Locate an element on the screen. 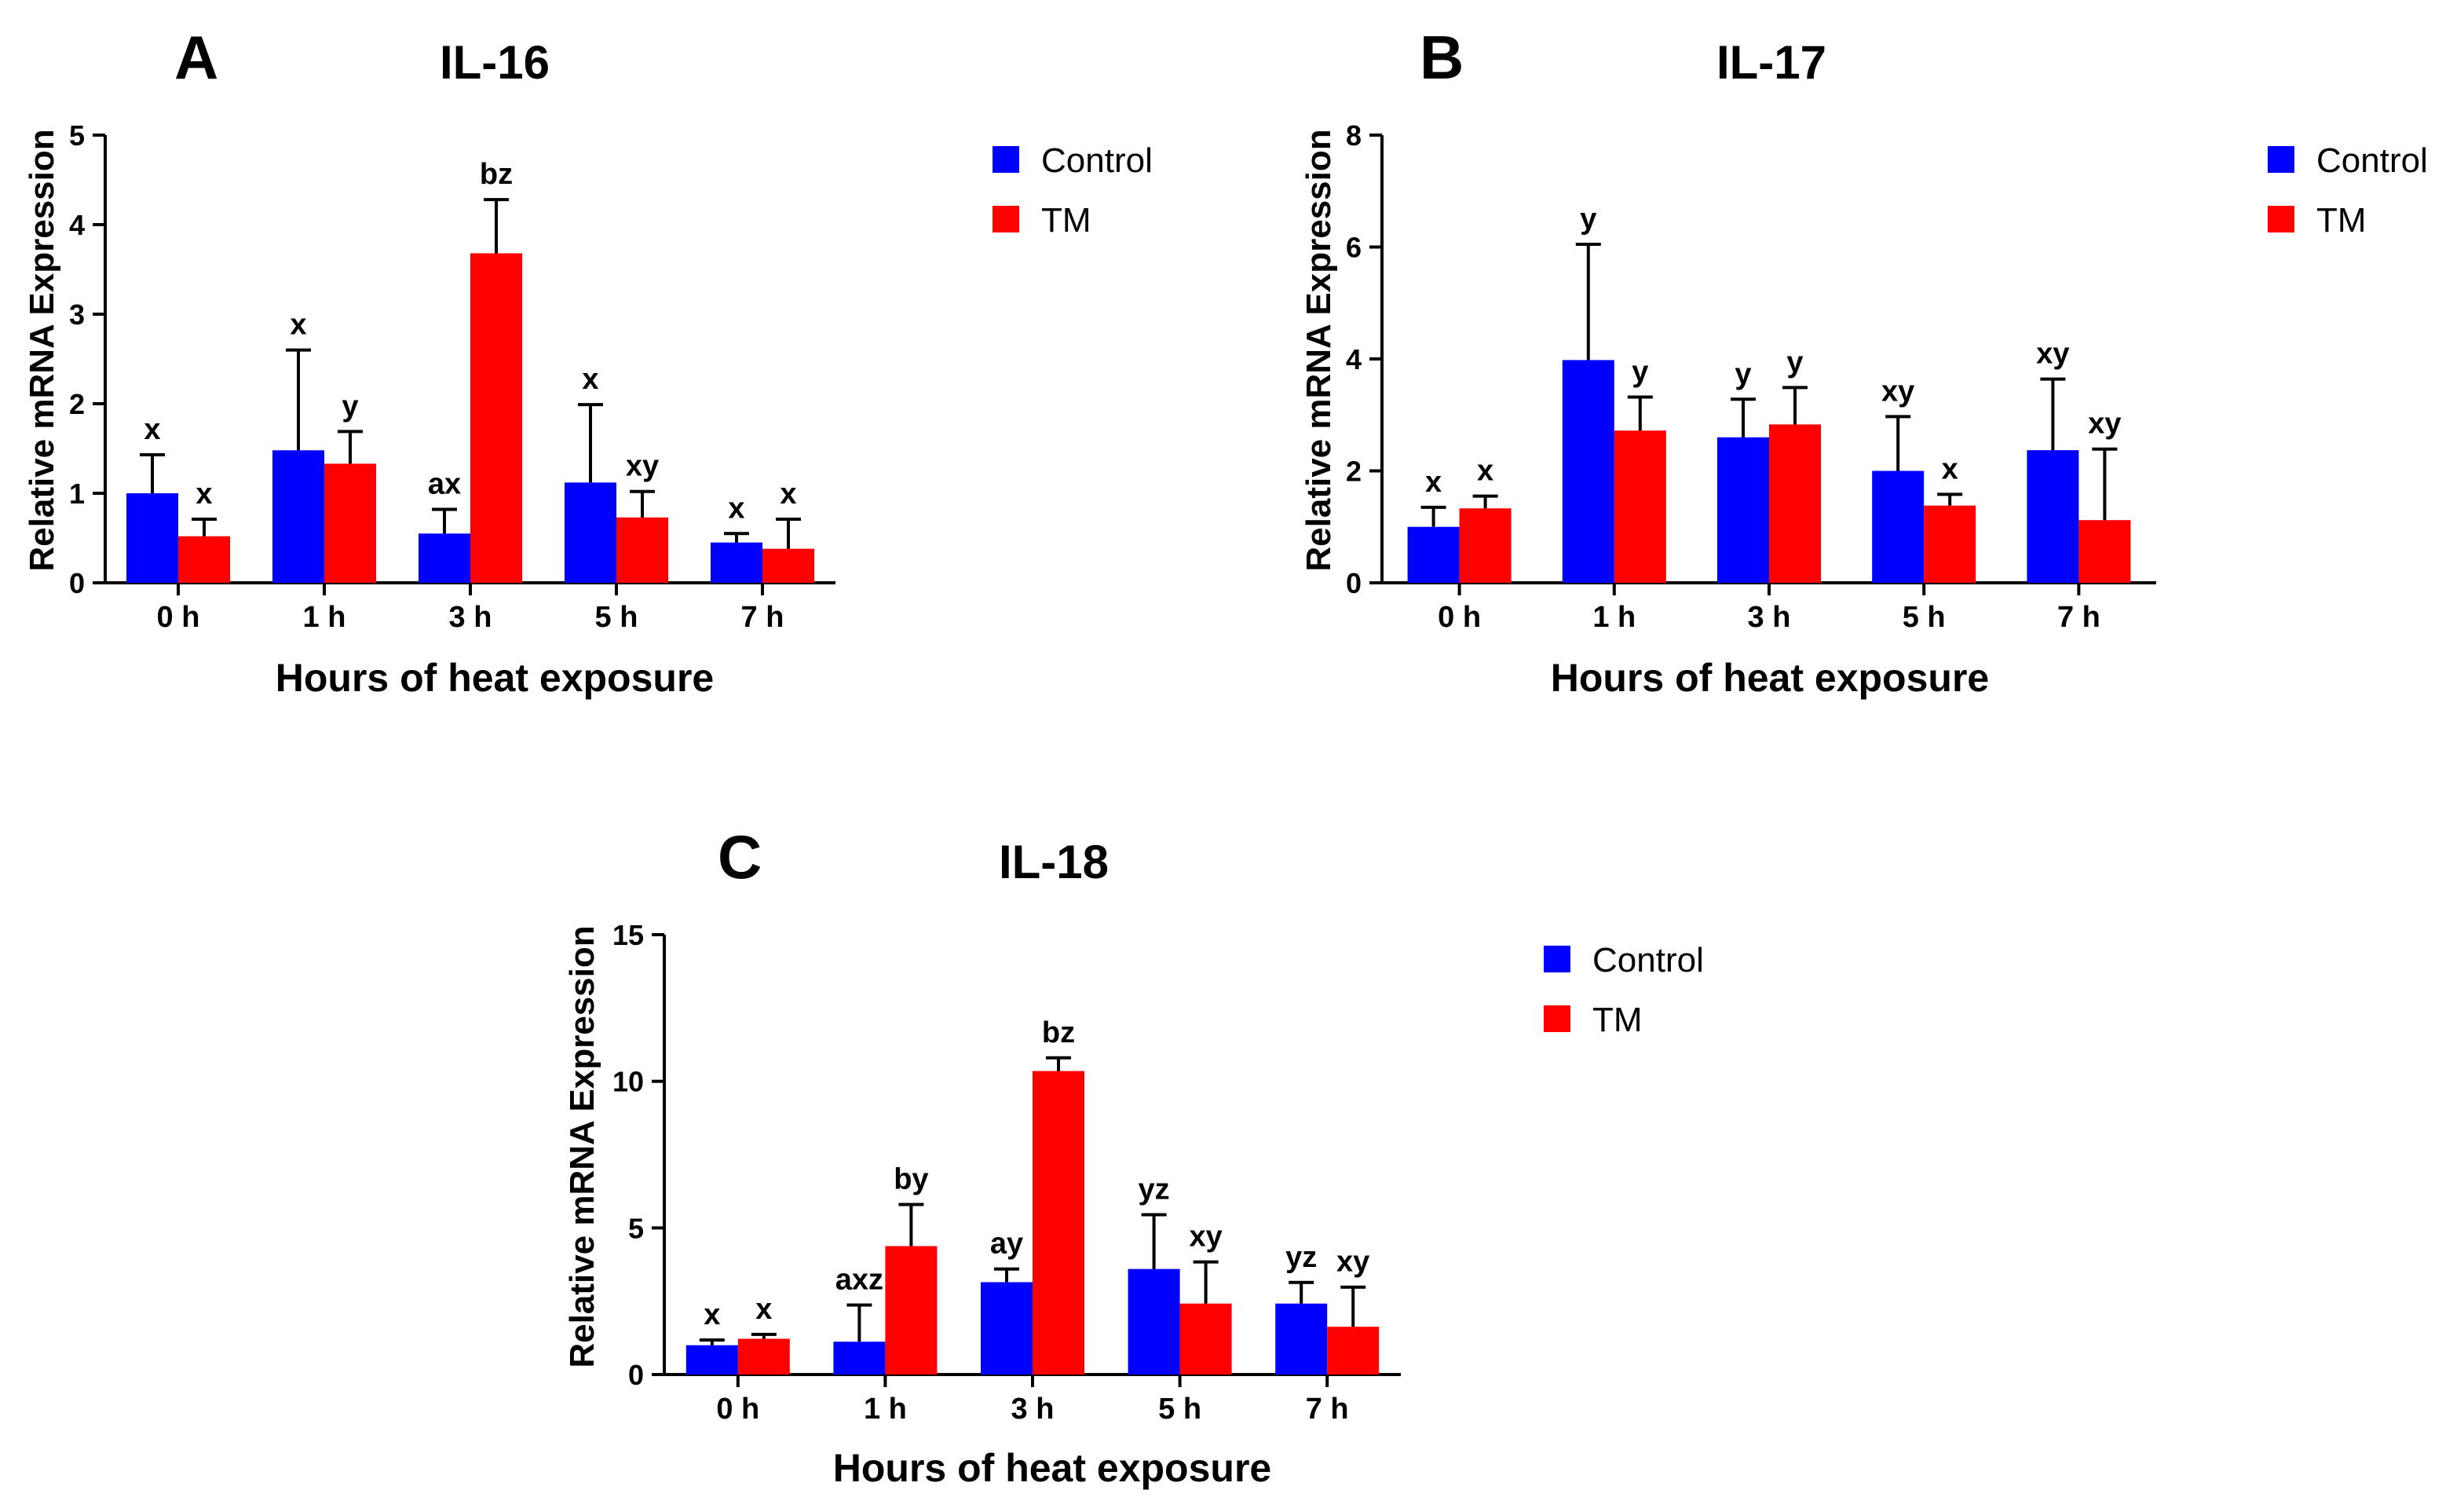  legend-label-control-a: Control is located at coordinates (1097, 160).